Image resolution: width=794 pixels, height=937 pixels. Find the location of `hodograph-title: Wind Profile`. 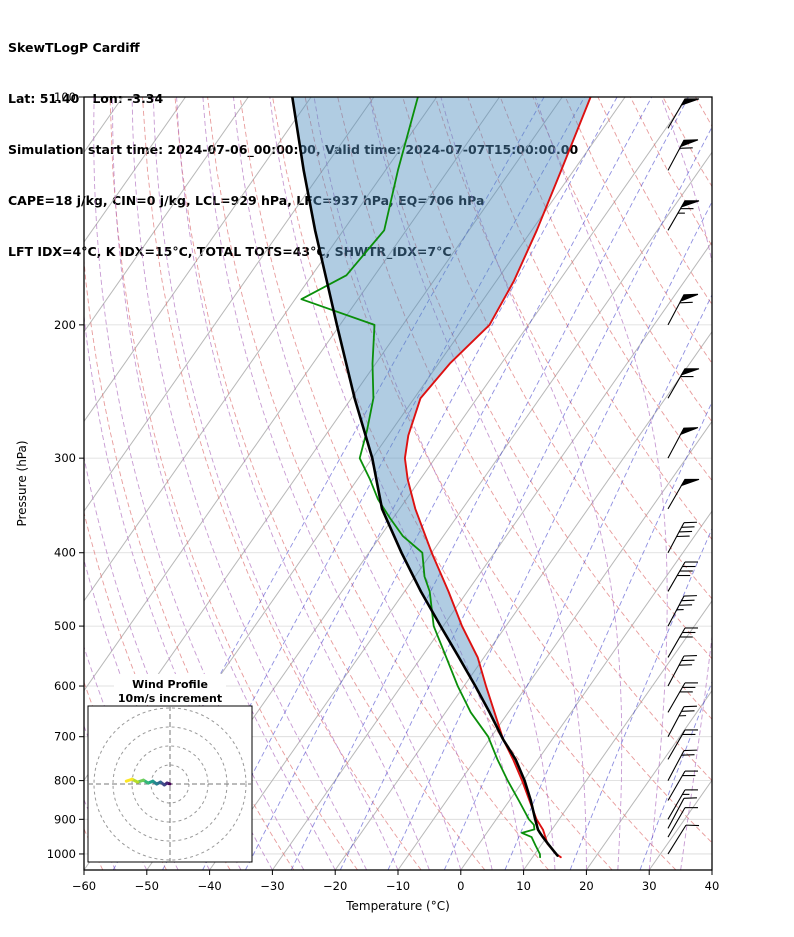

hodograph-title: Wind Profile is located at coordinates (170, 684).